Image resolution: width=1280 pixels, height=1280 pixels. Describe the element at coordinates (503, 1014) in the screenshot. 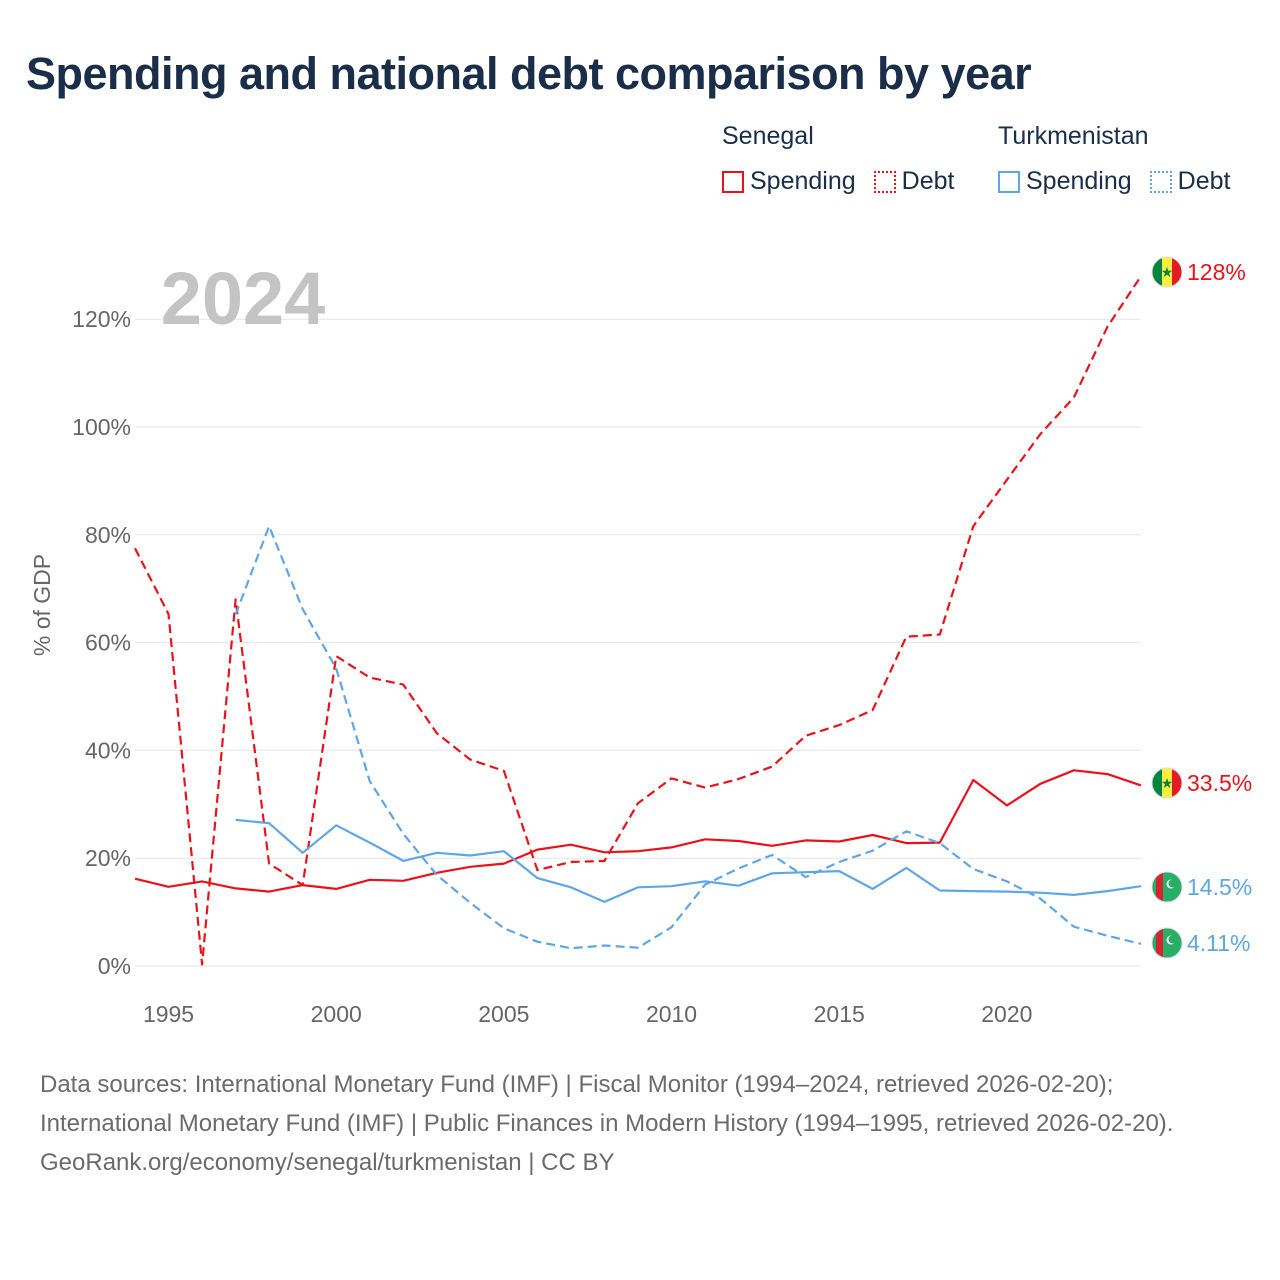

I see `x-tick-label: 2005` at that location.